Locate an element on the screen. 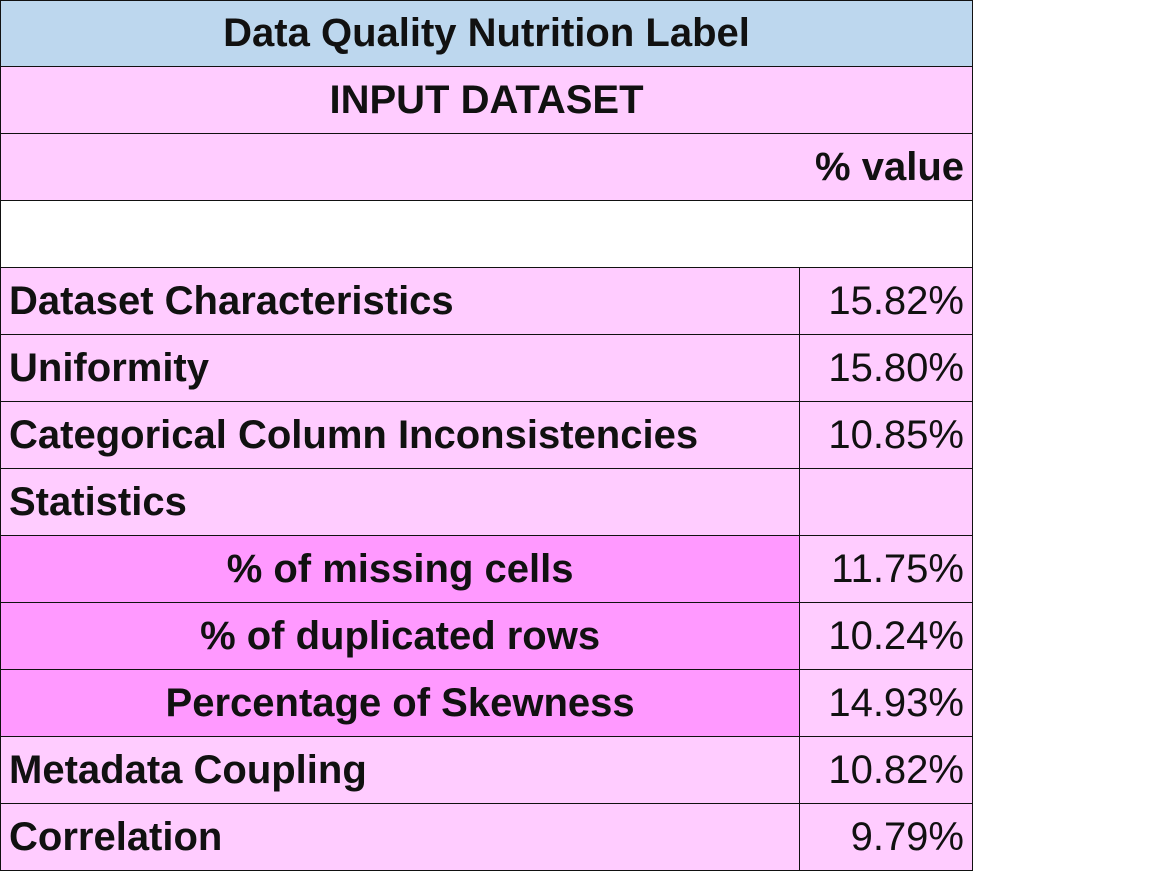  table-row: Uniformity 15.80% is located at coordinates (486, 368).